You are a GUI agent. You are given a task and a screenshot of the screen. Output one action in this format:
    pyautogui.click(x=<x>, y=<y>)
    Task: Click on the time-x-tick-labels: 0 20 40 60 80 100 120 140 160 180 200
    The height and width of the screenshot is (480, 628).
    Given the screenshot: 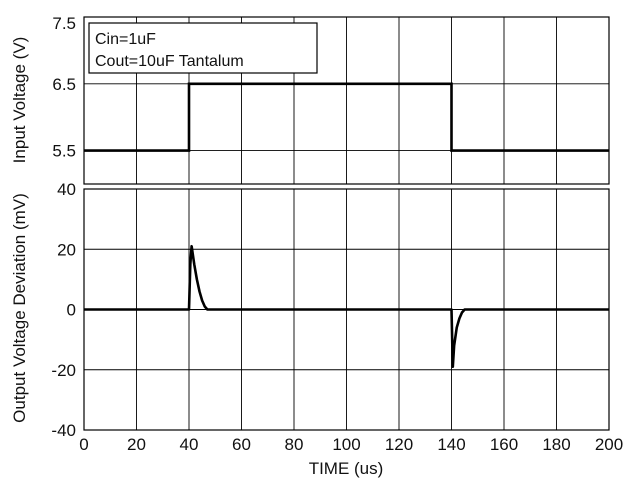 What is the action you would take?
    pyautogui.click(x=351, y=444)
    